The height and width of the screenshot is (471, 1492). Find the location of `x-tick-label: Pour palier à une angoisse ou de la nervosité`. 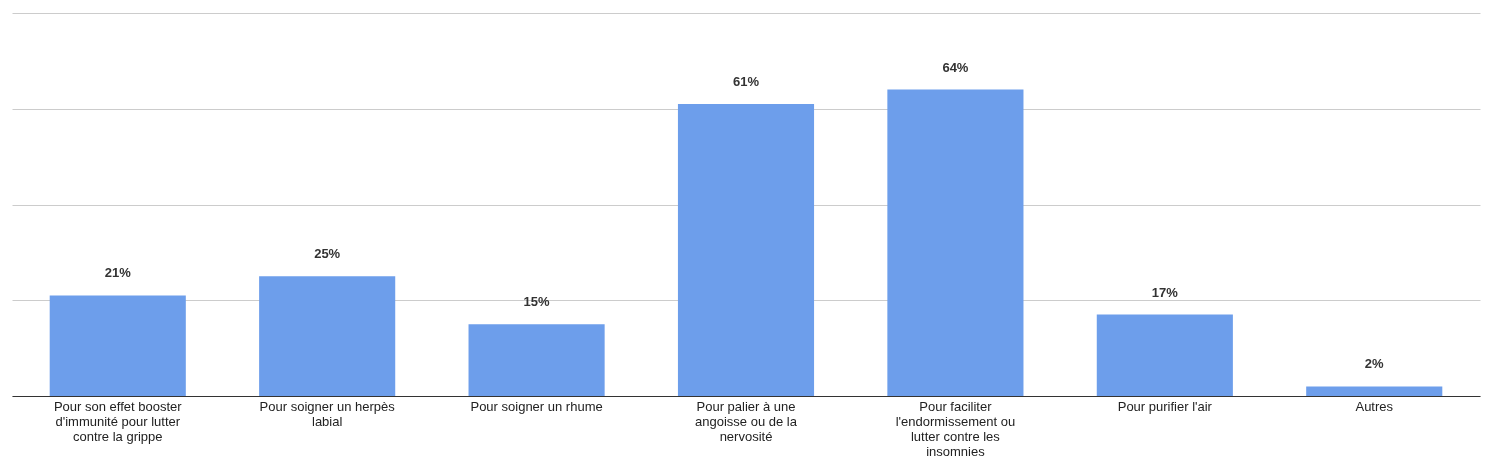

x-tick-label: Pour palier à une angoisse ou de la nervosité is located at coordinates (746, 421).